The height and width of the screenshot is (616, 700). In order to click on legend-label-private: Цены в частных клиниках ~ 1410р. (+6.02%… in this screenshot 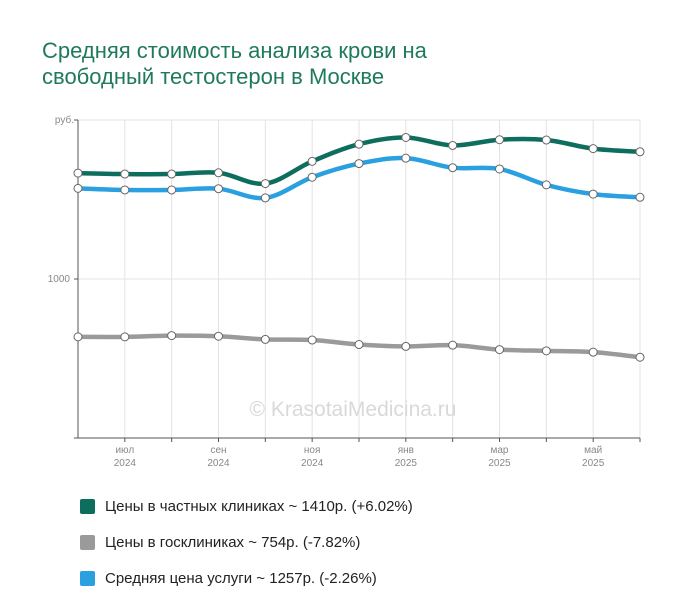, I will do `click(259, 506)`.